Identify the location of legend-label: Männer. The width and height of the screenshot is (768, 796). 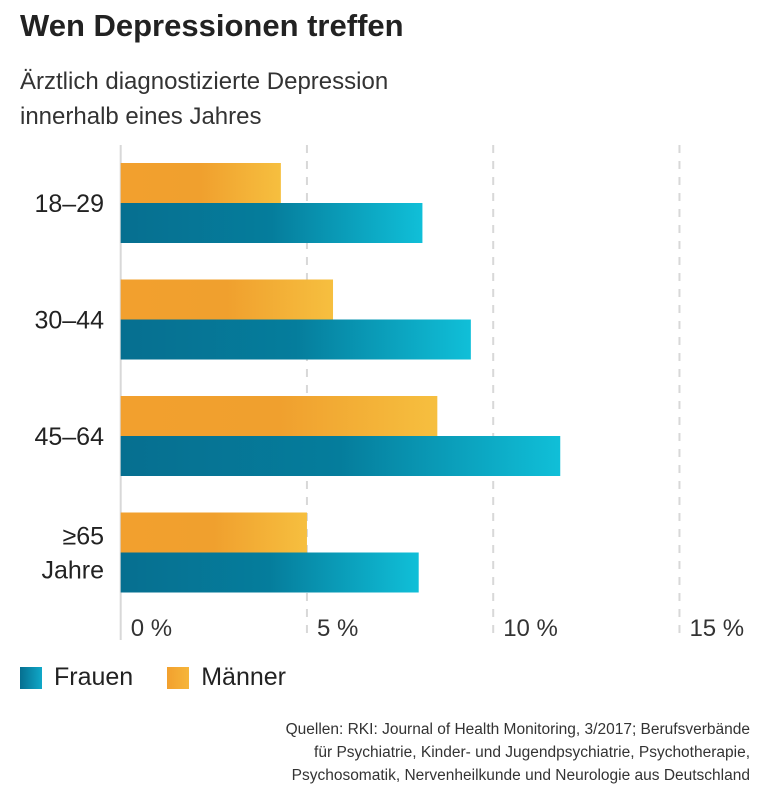
(243, 677).